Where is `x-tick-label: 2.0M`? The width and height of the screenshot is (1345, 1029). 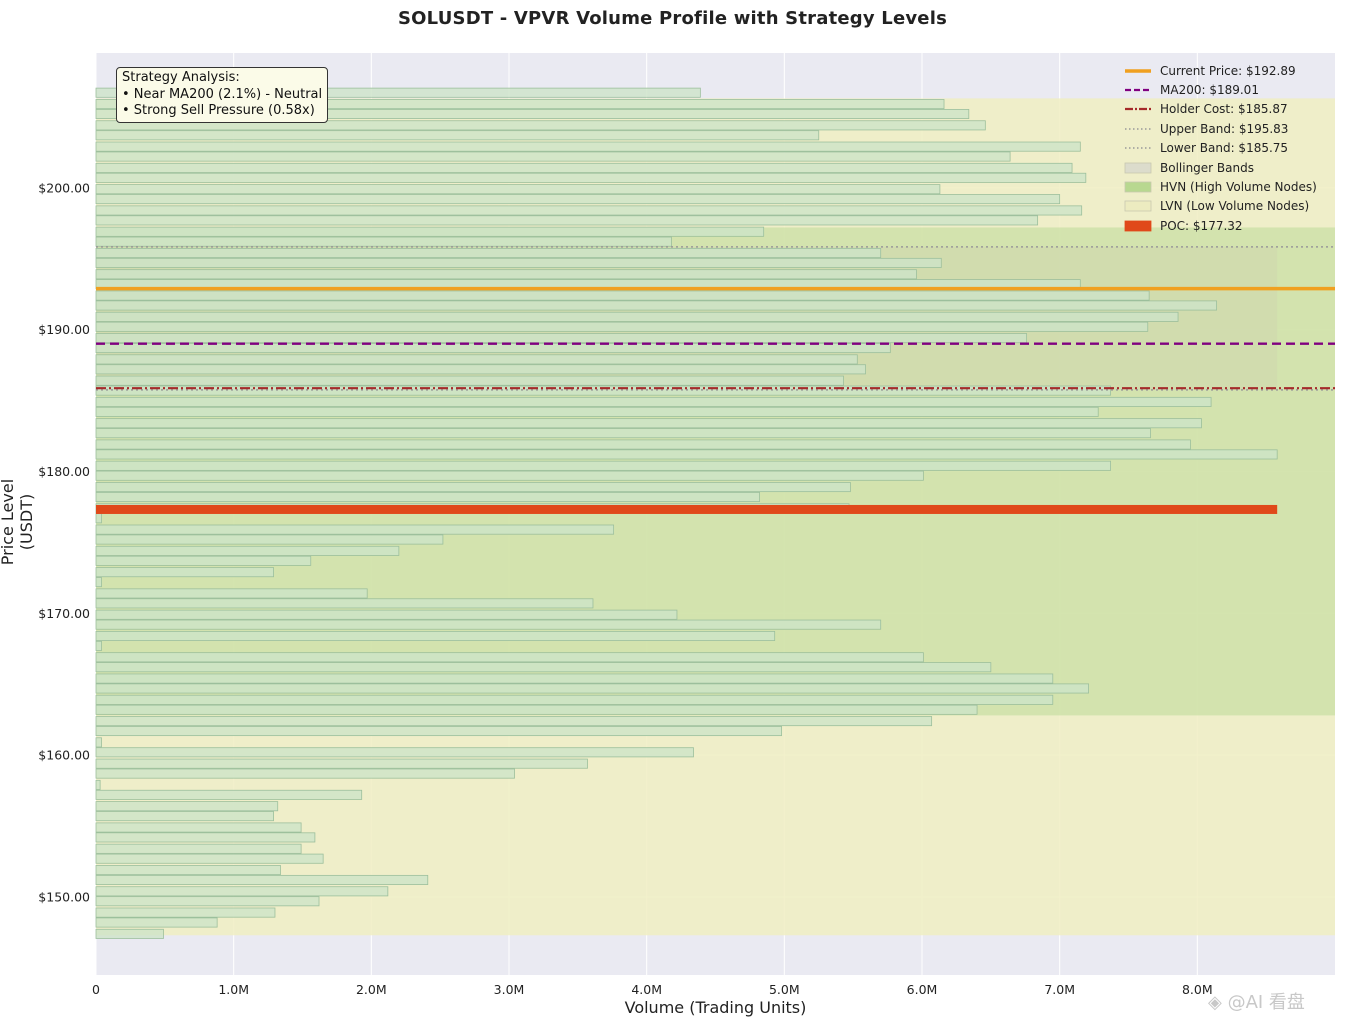 x-tick-label: 2.0M is located at coordinates (371, 989).